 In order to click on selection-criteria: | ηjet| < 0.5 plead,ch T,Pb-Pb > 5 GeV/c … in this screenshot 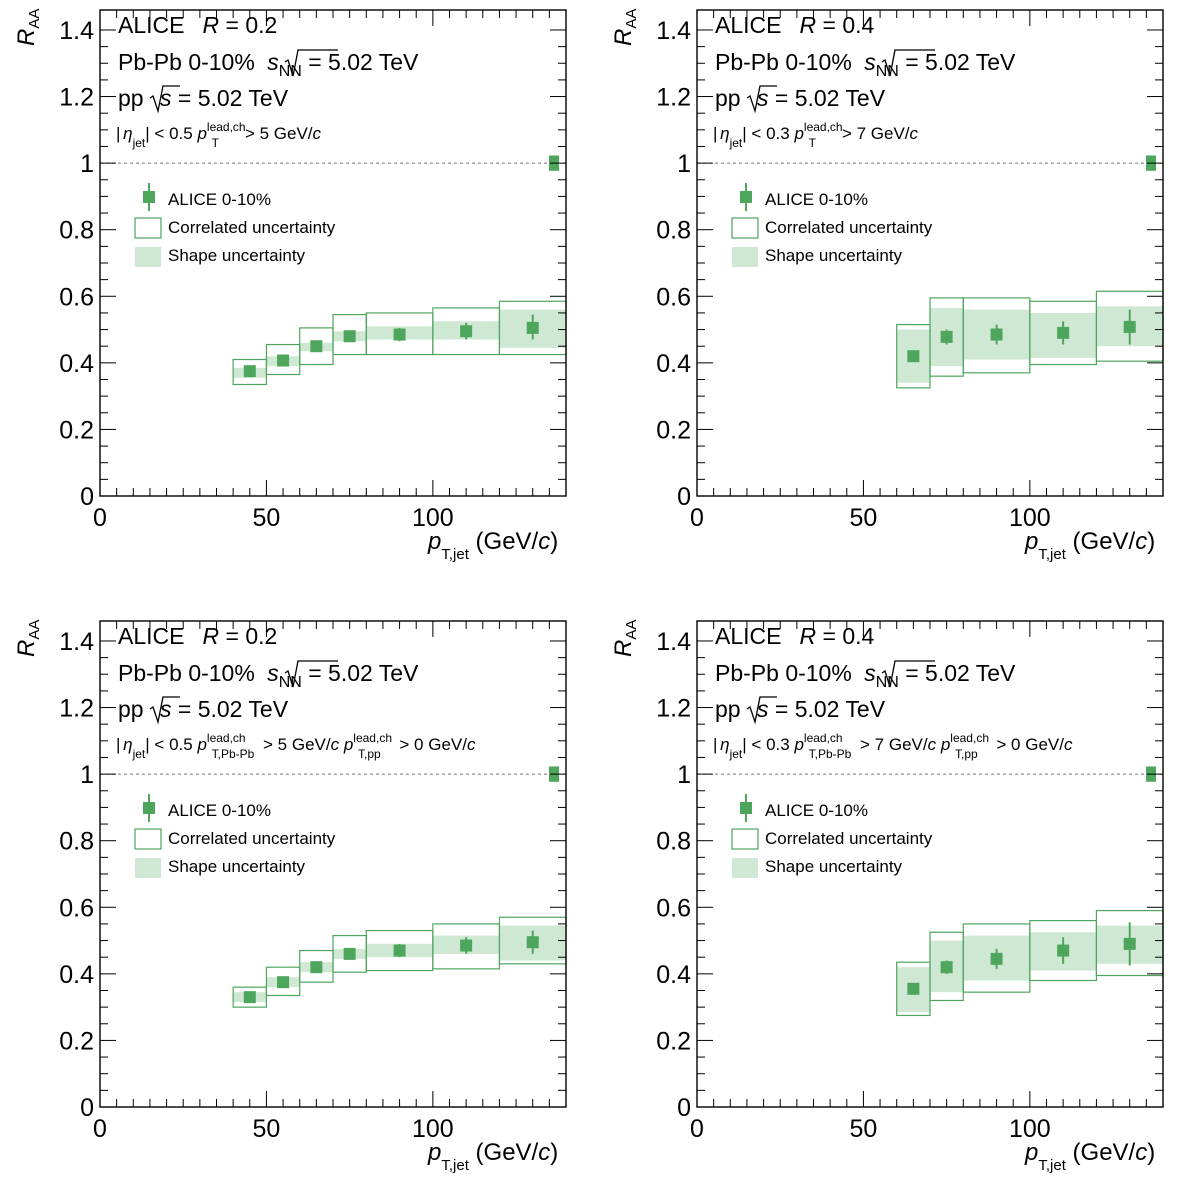, I will do `click(296, 746)`.